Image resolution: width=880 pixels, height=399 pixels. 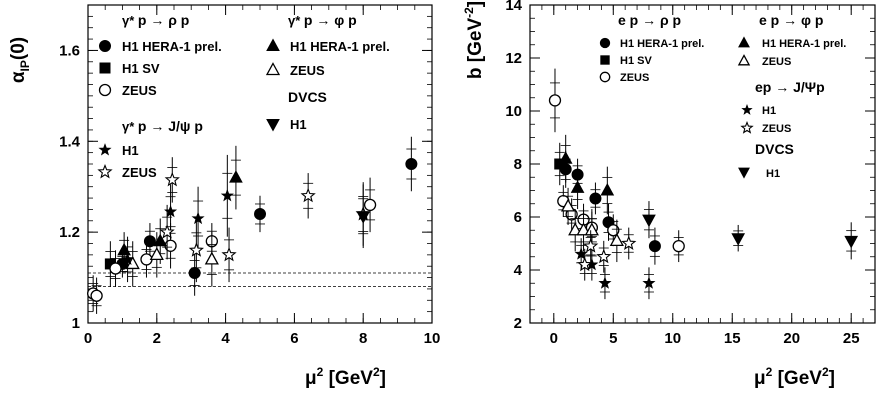 What do you see at coordinates (636, 61) in the screenshot?
I see `legend-entry-label: H1 SV` at bounding box center [636, 61].